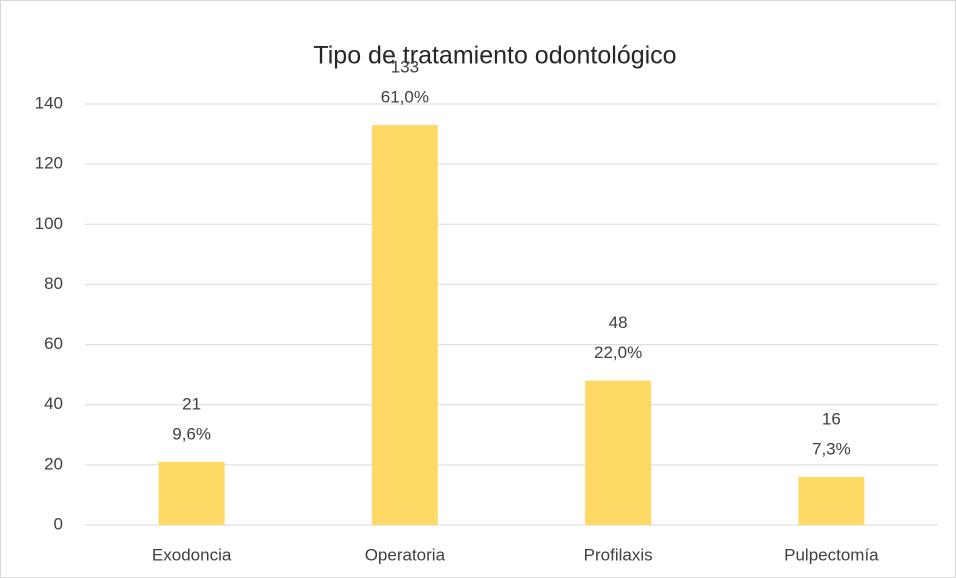 This screenshot has width=956, height=578. I want to click on y-tick-label: 140, so click(49, 102).